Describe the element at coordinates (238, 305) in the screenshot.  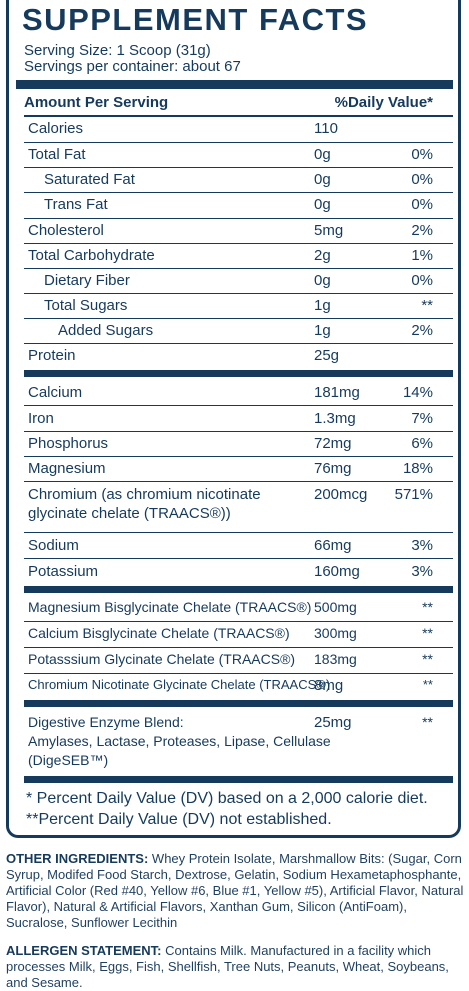
I see `nutrient-row-total-sugars: Total Sugars 1g **` at that location.